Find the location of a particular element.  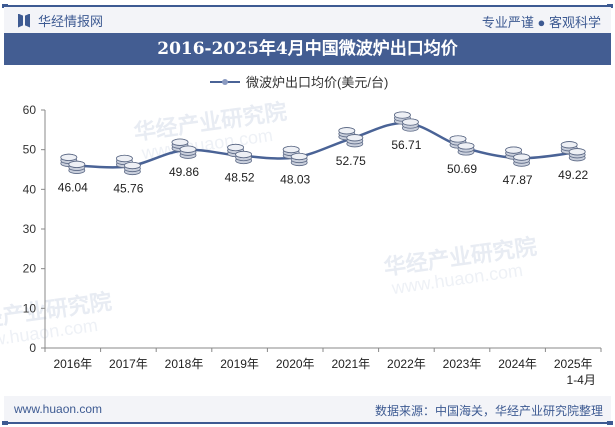

svg-text: 2016年 is located at coordinates (72, 364).